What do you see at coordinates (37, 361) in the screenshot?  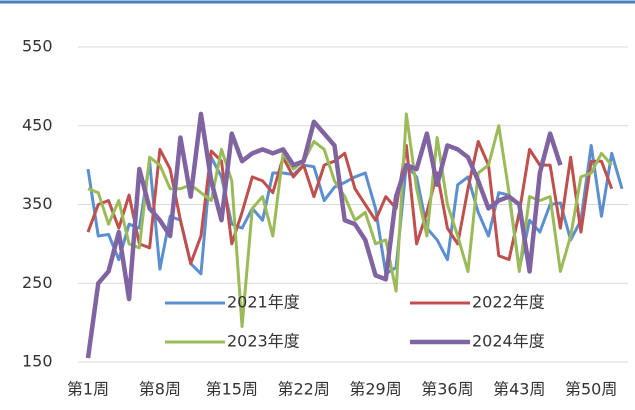 I see `y-tick-label: 150` at bounding box center [37, 361].